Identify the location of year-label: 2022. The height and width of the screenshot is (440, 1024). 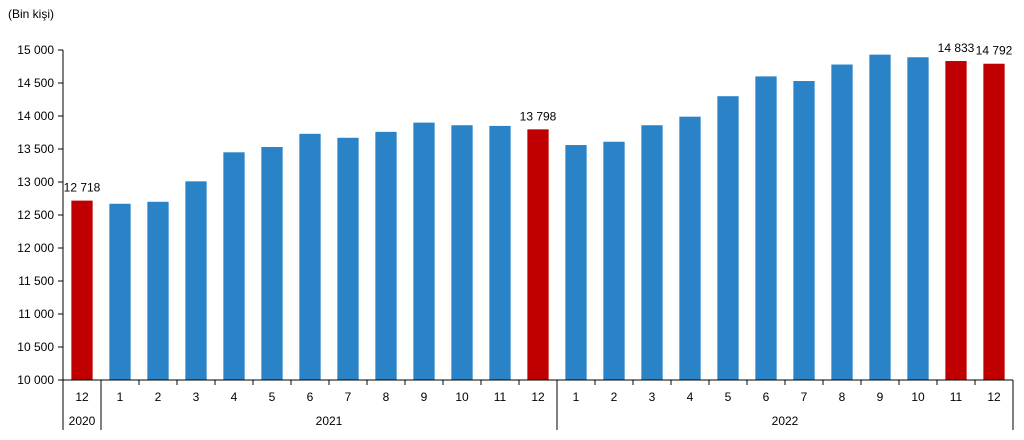
(785, 421).